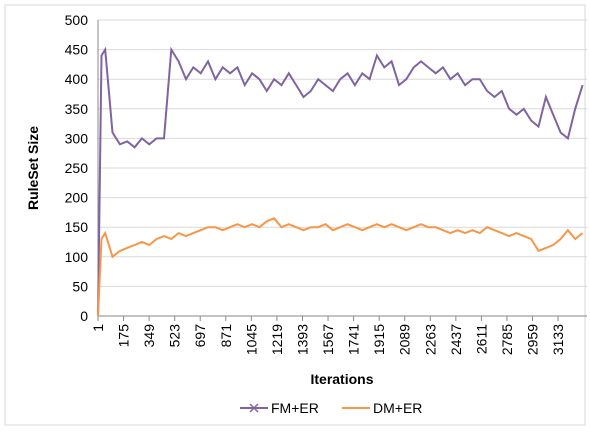  What do you see at coordinates (77, 168) in the screenshot?
I see `y-tick-label: 250` at bounding box center [77, 168].